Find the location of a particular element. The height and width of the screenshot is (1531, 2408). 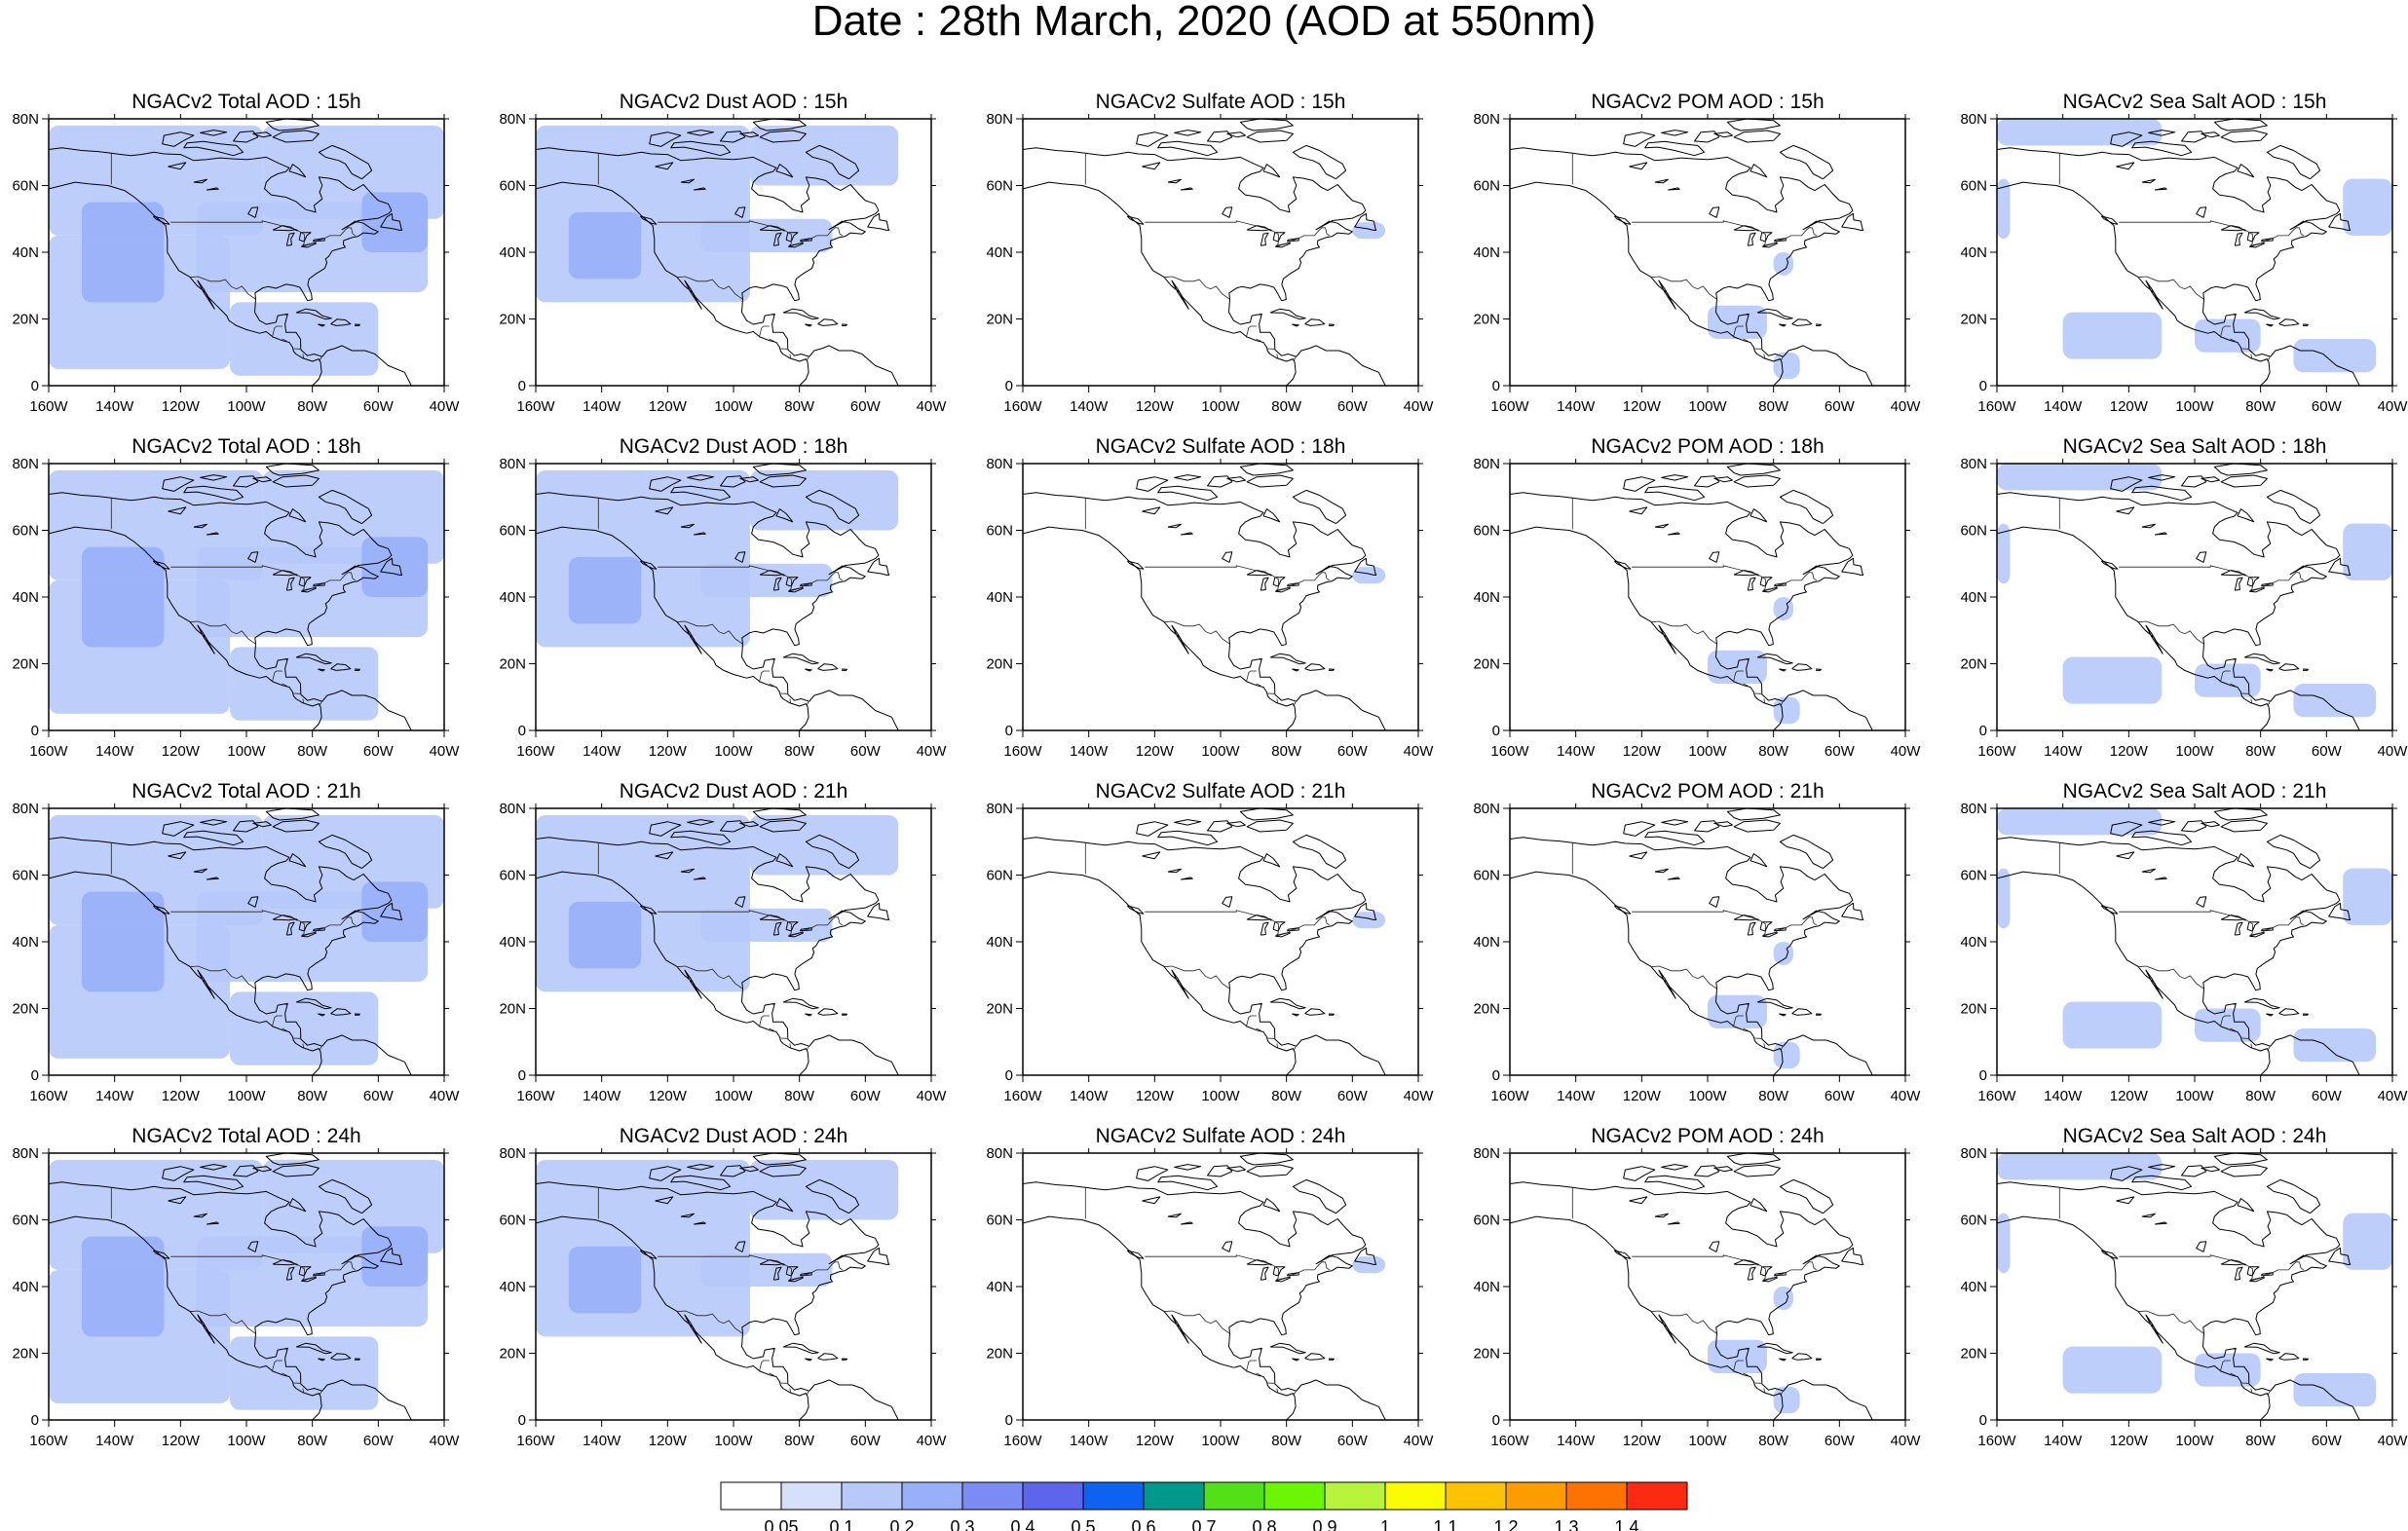

colorbar-label: 1.1 is located at coordinates (1445, 1524).